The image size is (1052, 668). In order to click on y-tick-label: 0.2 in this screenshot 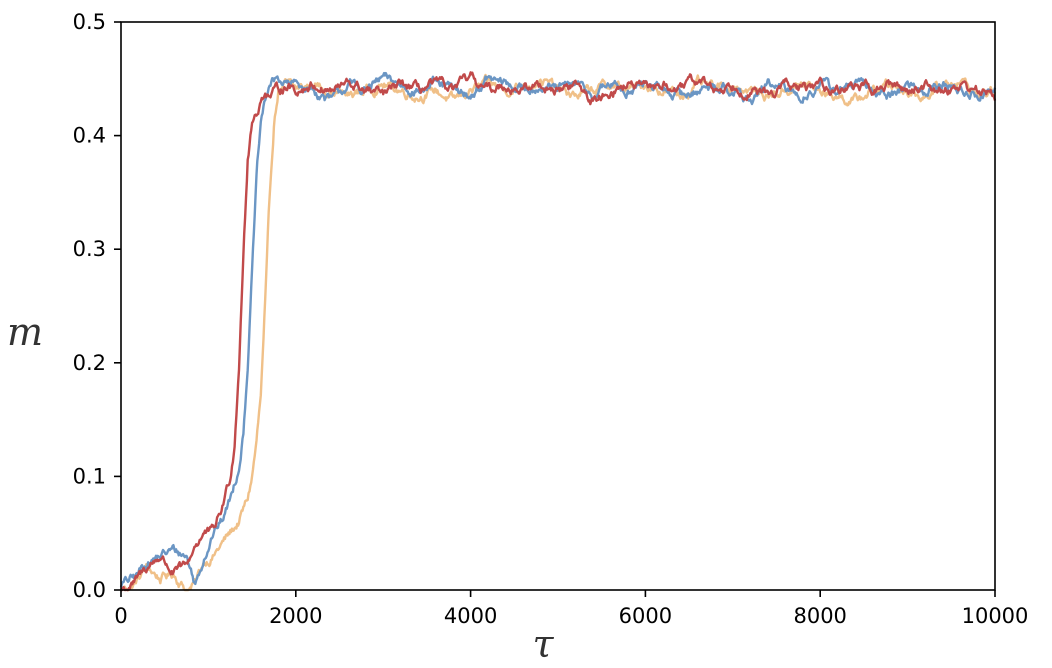, I will do `click(89, 363)`.